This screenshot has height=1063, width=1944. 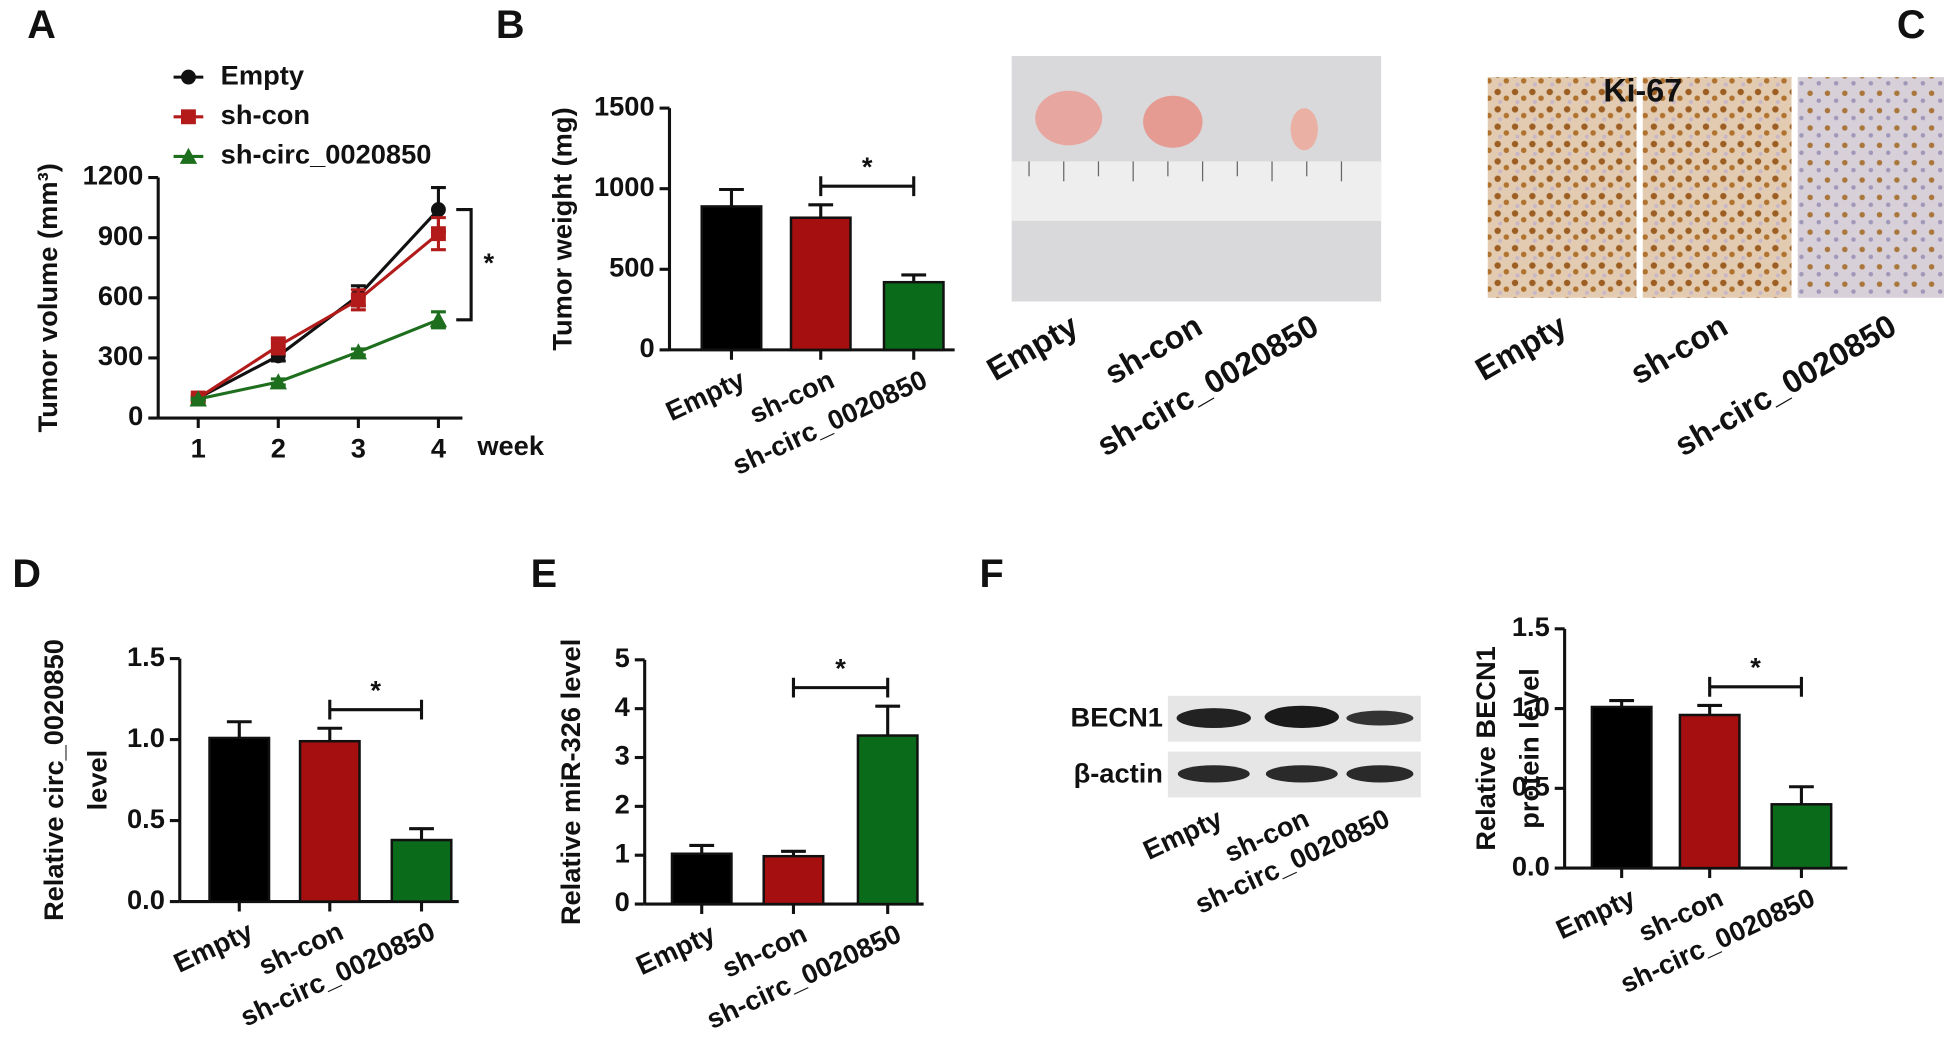 What do you see at coordinates (632, 266) in the screenshot?
I see `y-tick-label: 500` at bounding box center [632, 266].